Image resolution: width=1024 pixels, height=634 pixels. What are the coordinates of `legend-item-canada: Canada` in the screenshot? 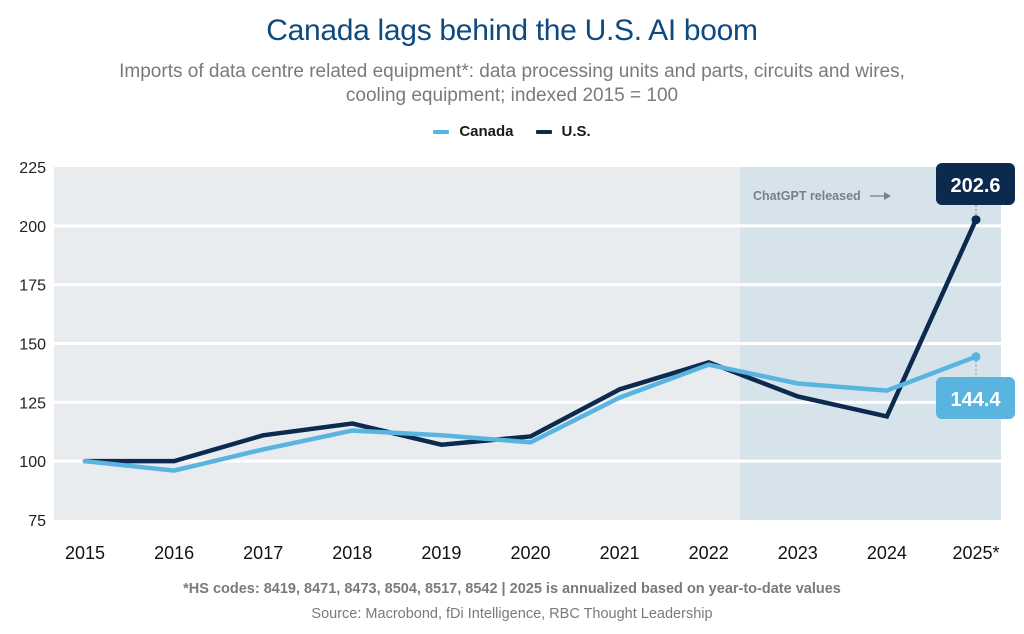 It's located at (473, 131).